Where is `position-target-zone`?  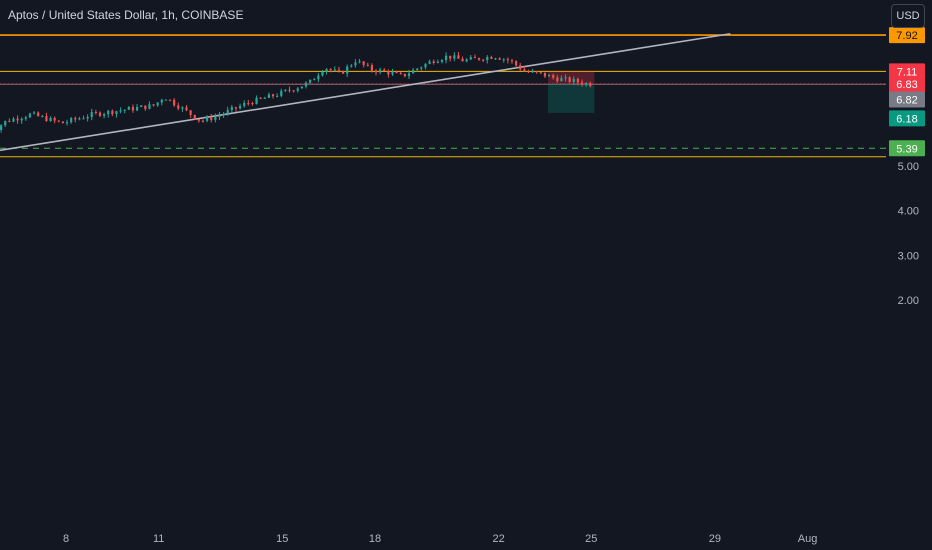 position-target-zone is located at coordinates (571, 98).